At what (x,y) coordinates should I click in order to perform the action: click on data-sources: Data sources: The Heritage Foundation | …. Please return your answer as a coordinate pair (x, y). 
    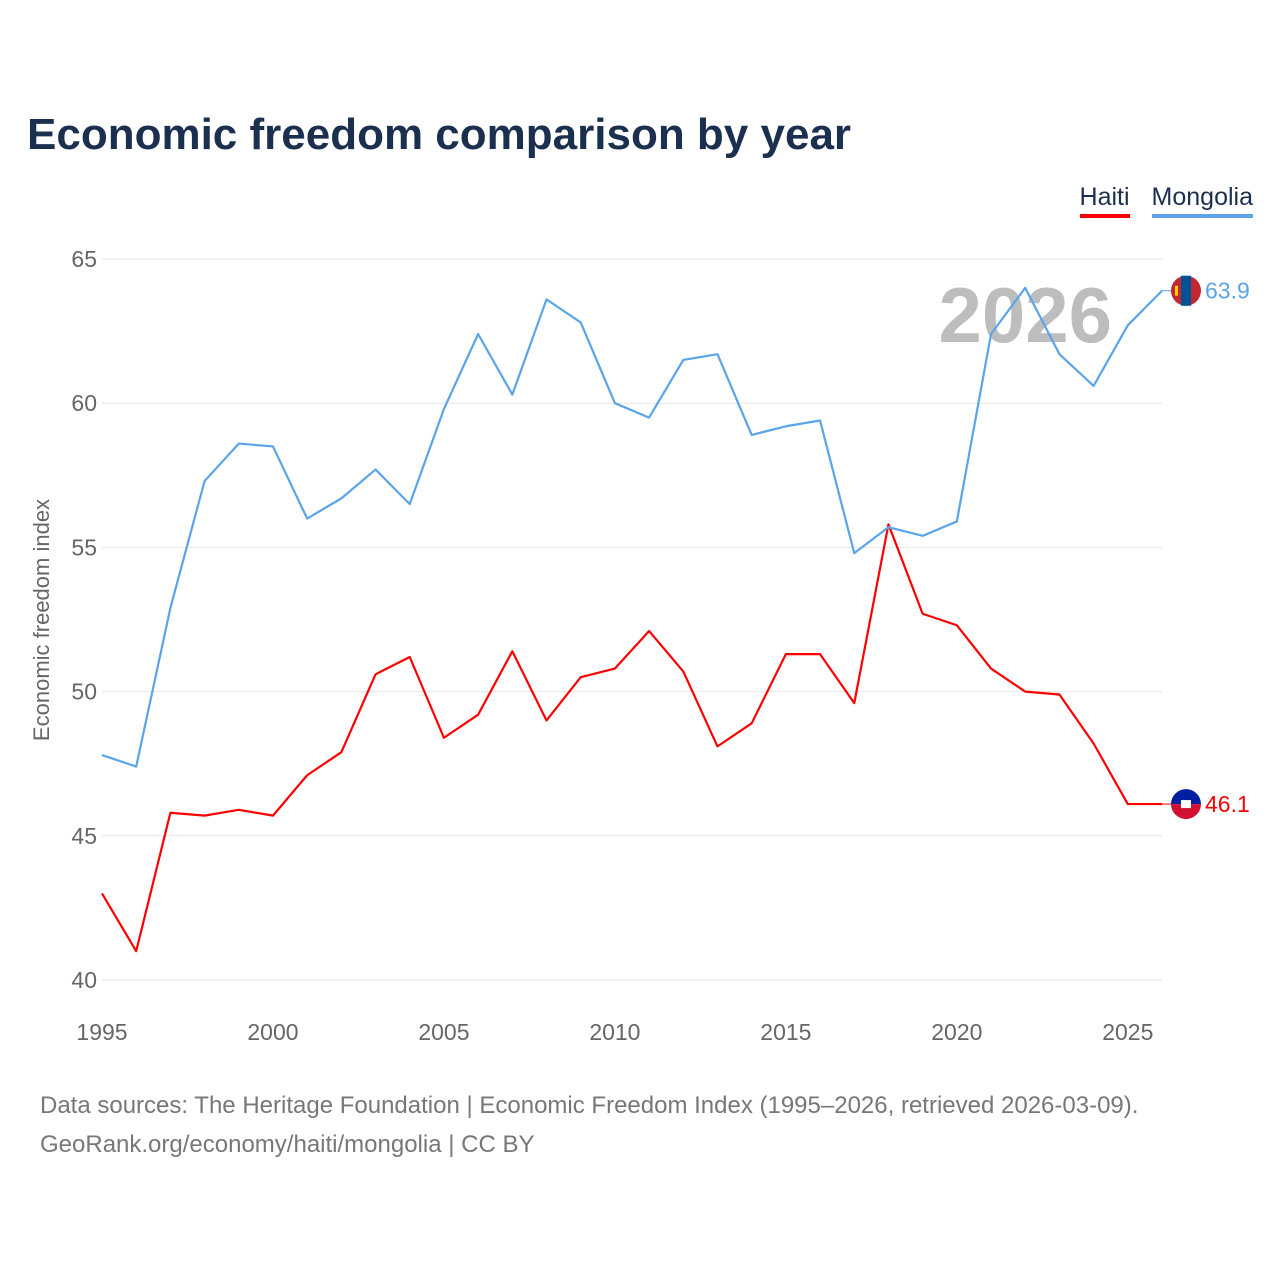
    Looking at the image, I should click on (589, 1105).